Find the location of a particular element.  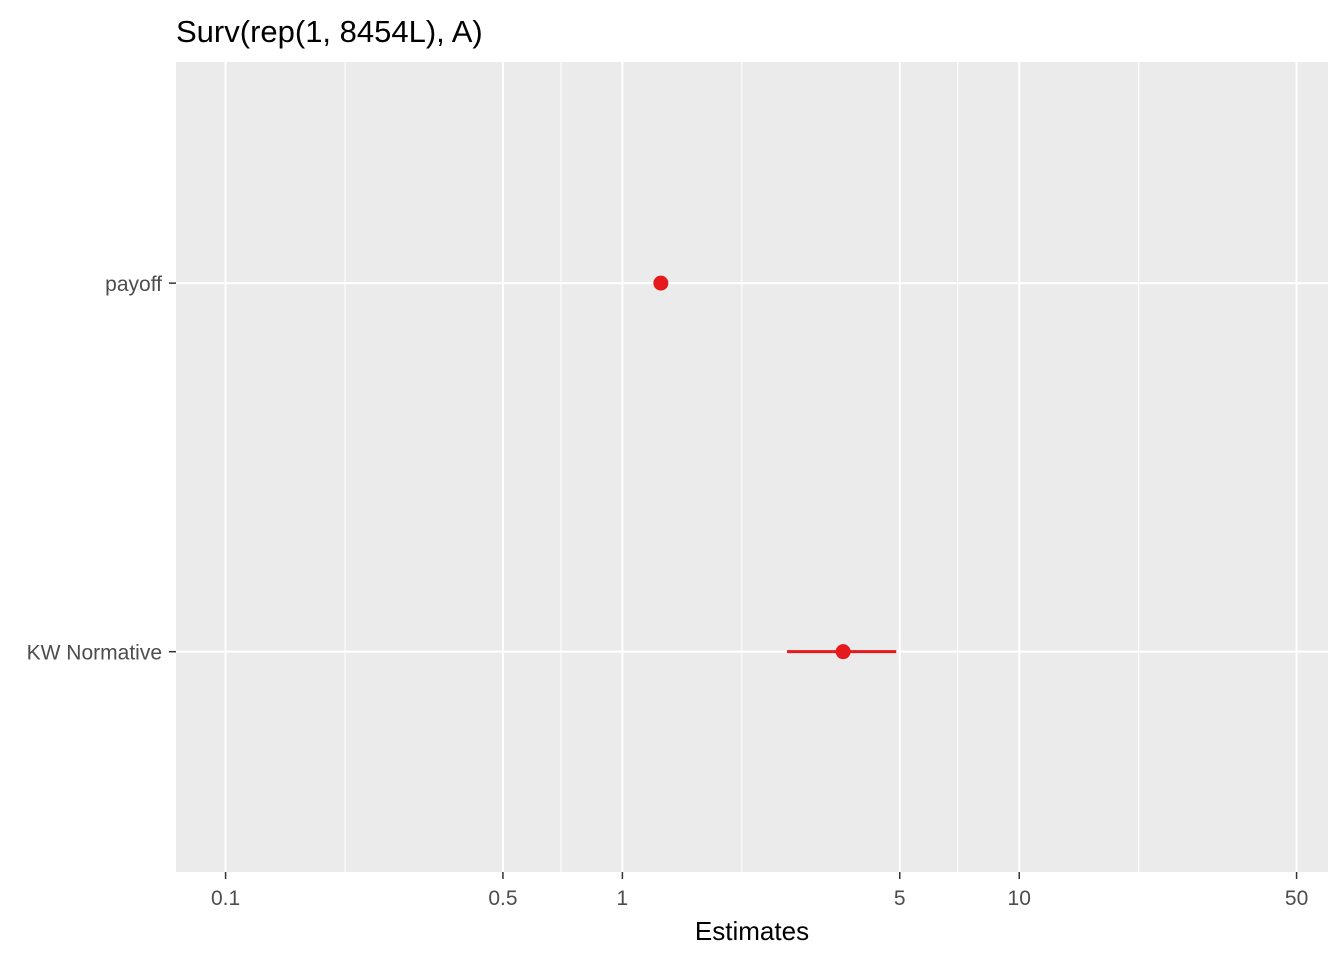

data-marks is located at coordinates (775, 467).